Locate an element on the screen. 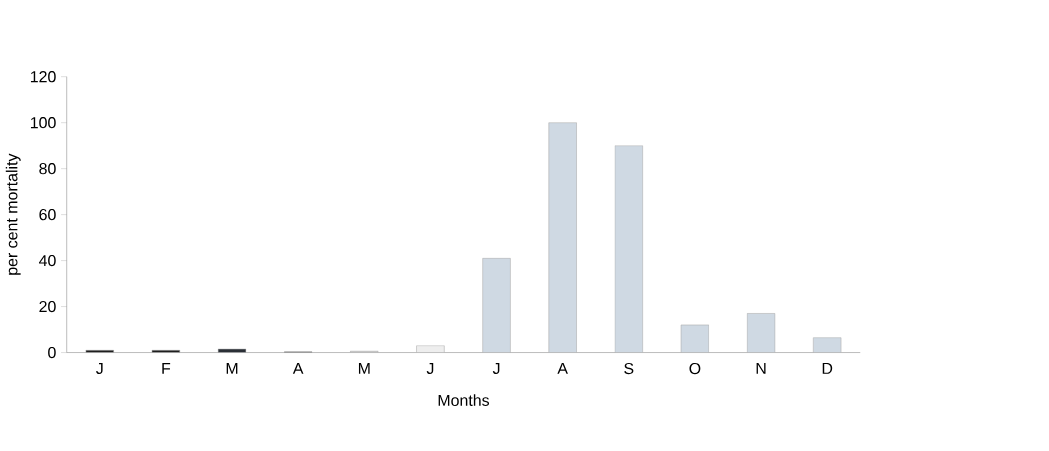 The width and height of the screenshot is (1049, 451). x-tick-label: N is located at coordinates (761, 368).